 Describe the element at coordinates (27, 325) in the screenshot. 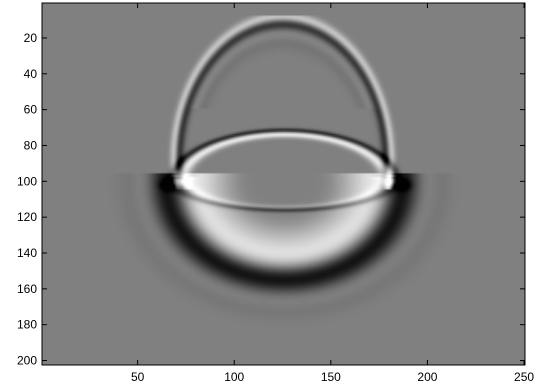

I see `y-tick-label: 180` at that location.